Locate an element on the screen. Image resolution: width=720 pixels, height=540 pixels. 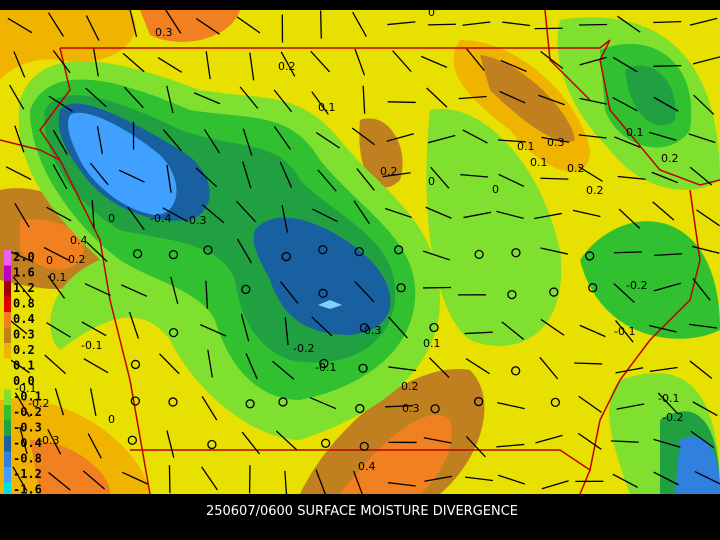
border is located at coordinates (30, 150).